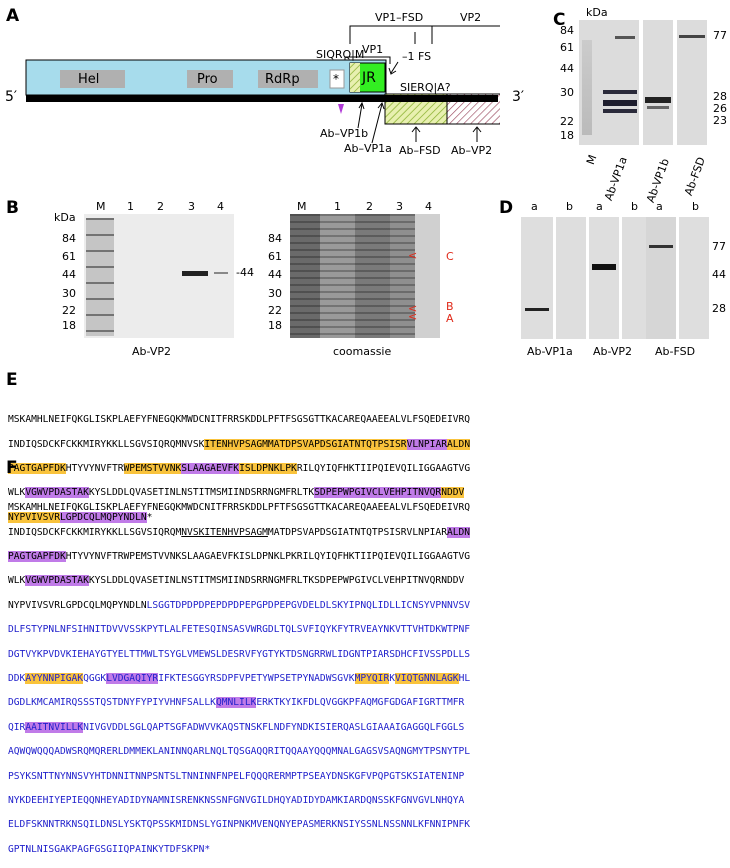 The image size is (730, 868). Describe the element at coordinates (625, 37) in the screenshot. I see `band-77-c1` at that location.